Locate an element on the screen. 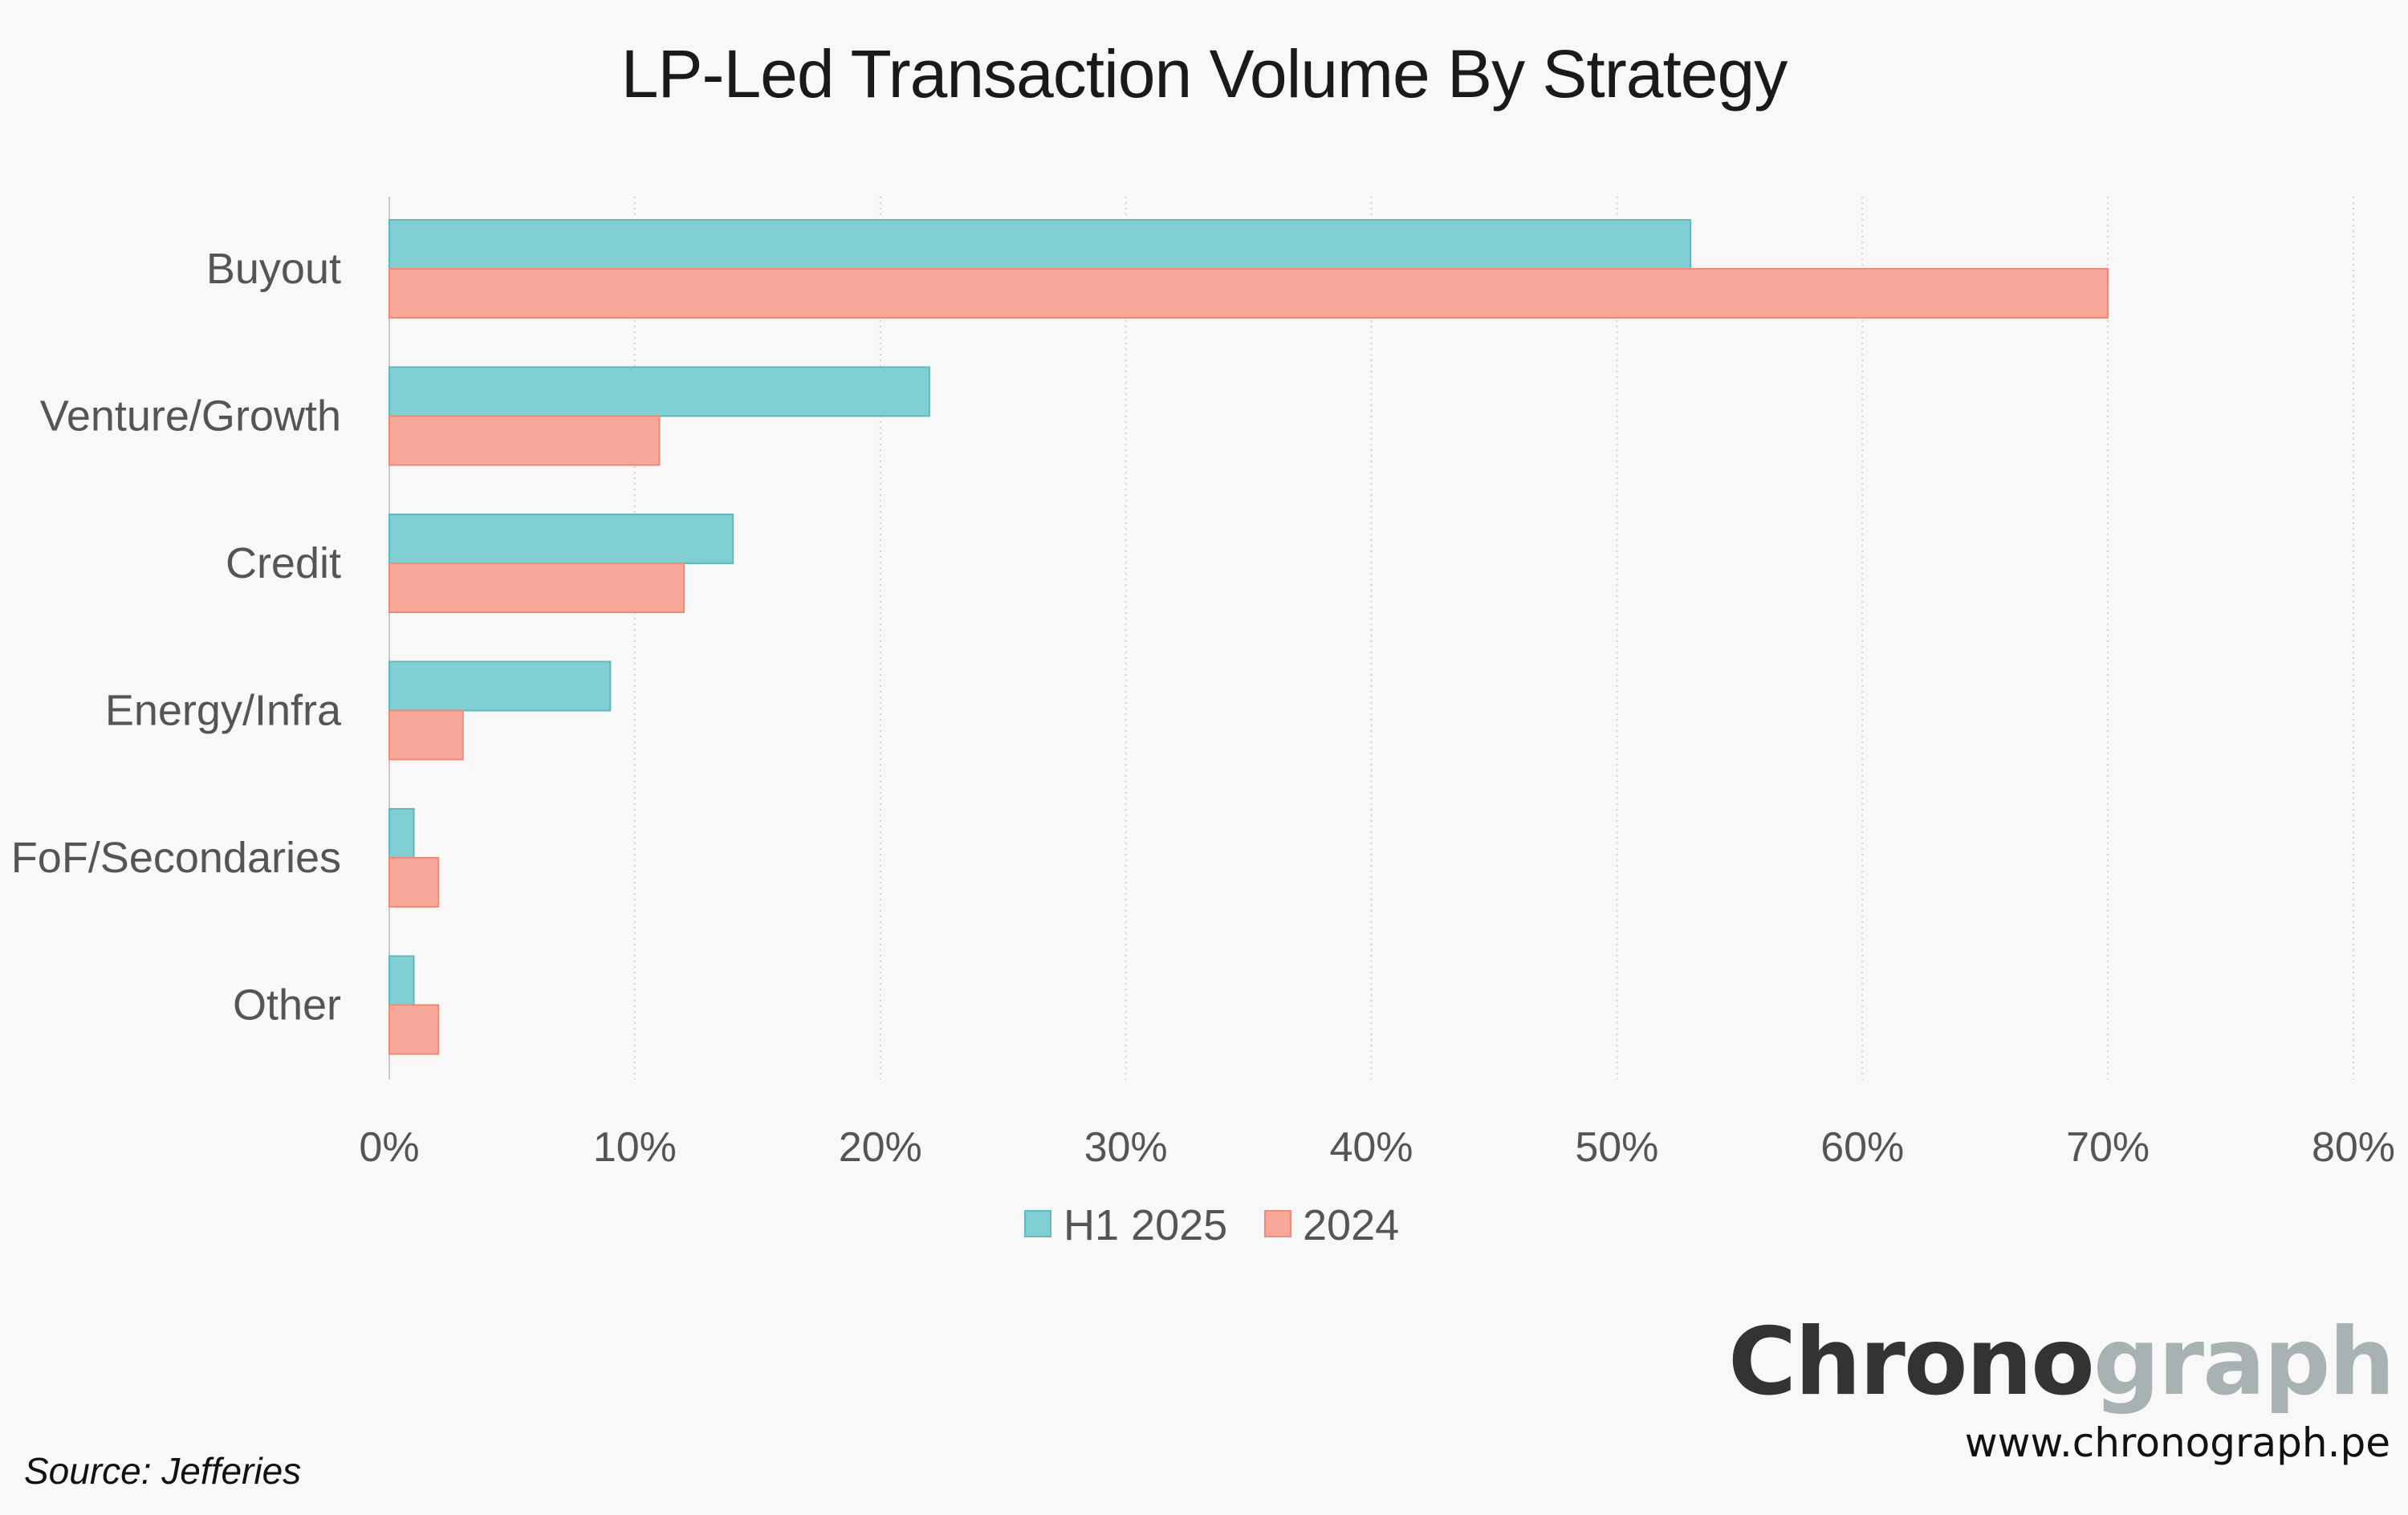 The image size is (2408, 1515). logo-text-main: Chrono is located at coordinates (1911, 1362).